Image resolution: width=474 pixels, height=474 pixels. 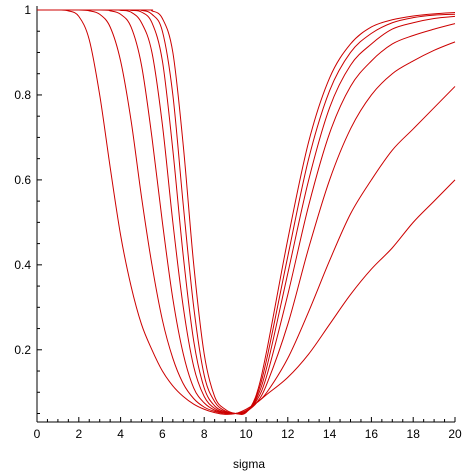 I want to click on y-tick-label: 0.8, so click(x=22, y=95).